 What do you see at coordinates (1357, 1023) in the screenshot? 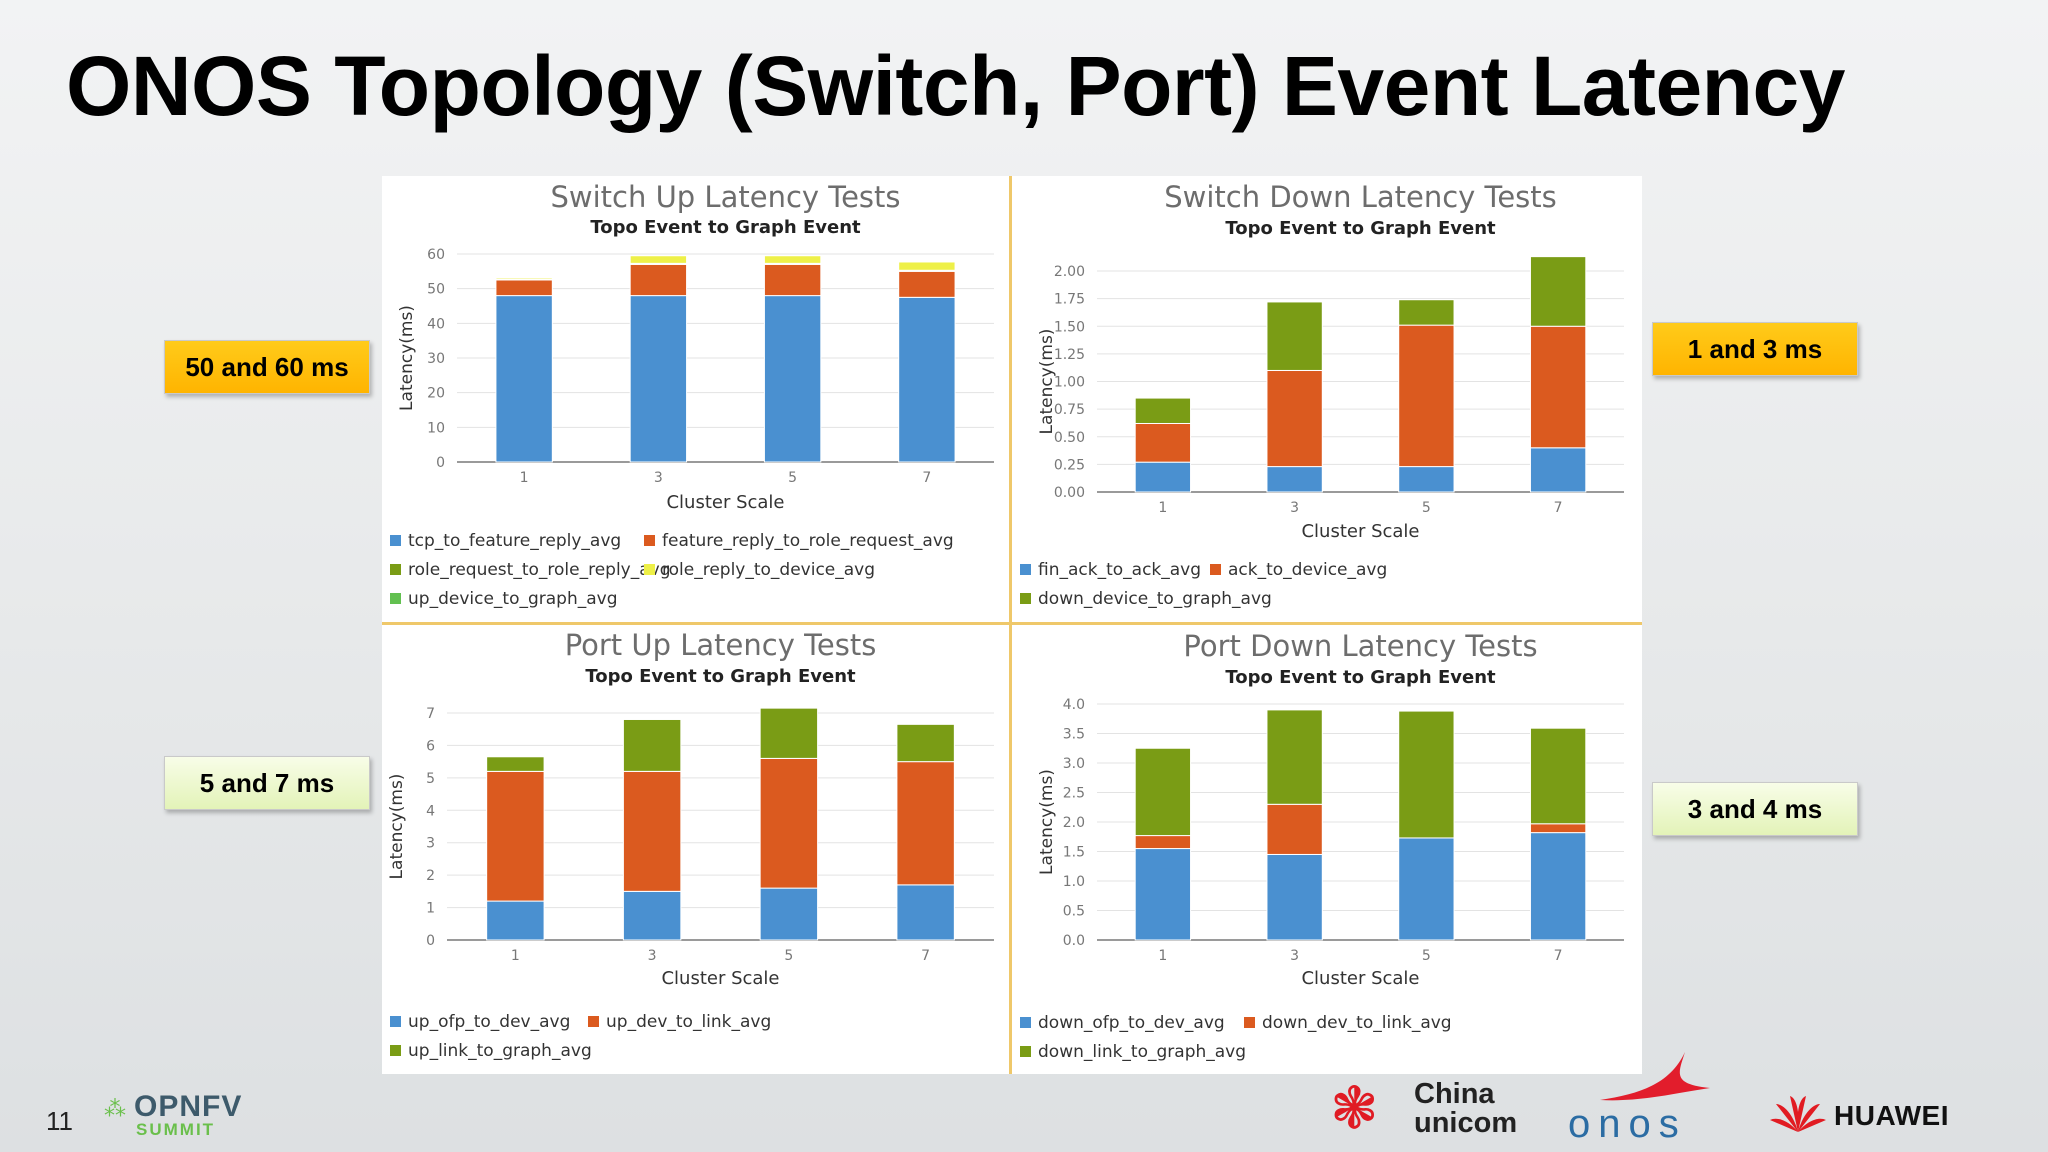
I see `legend-label: down_dev_to_link_avg` at bounding box center [1357, 1023].